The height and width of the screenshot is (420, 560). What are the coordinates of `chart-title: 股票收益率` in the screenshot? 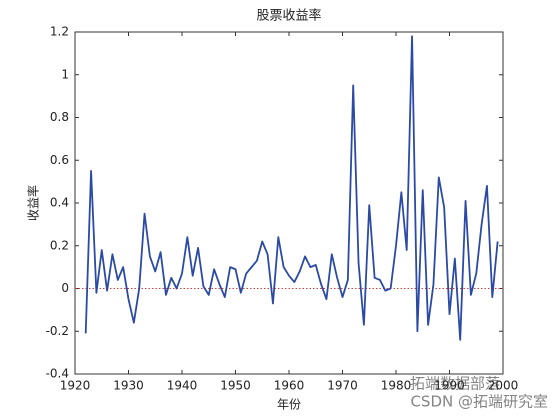 It's located at (288, 16).